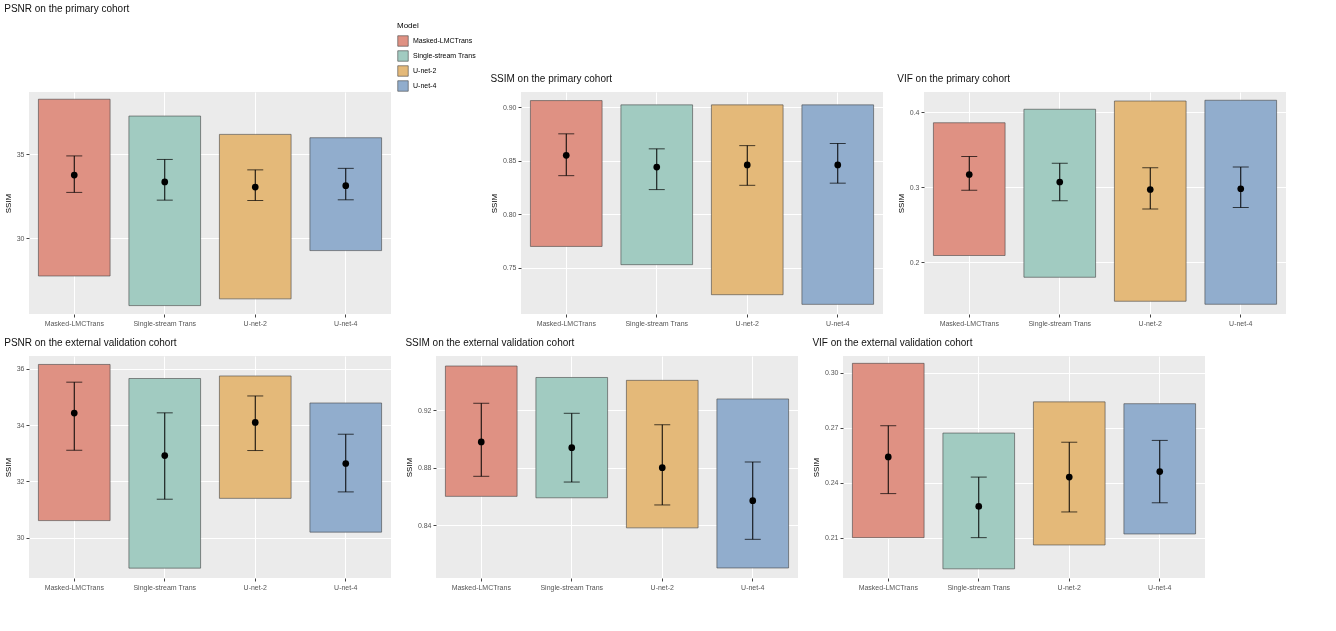 The image size is (1336, 631). What do you see at coordinates (90, 342) in the screenshot?
I see `chart-title: PSNR on the external validation cohort` at bounding box center [90, 342].